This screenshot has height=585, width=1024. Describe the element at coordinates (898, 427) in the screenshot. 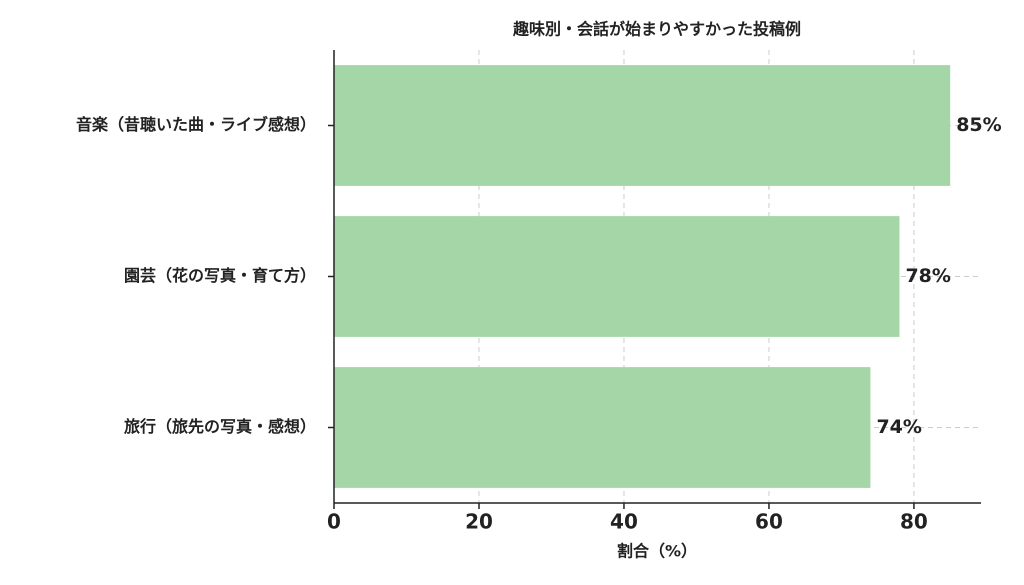

I see `value-label: 74%` at that location.